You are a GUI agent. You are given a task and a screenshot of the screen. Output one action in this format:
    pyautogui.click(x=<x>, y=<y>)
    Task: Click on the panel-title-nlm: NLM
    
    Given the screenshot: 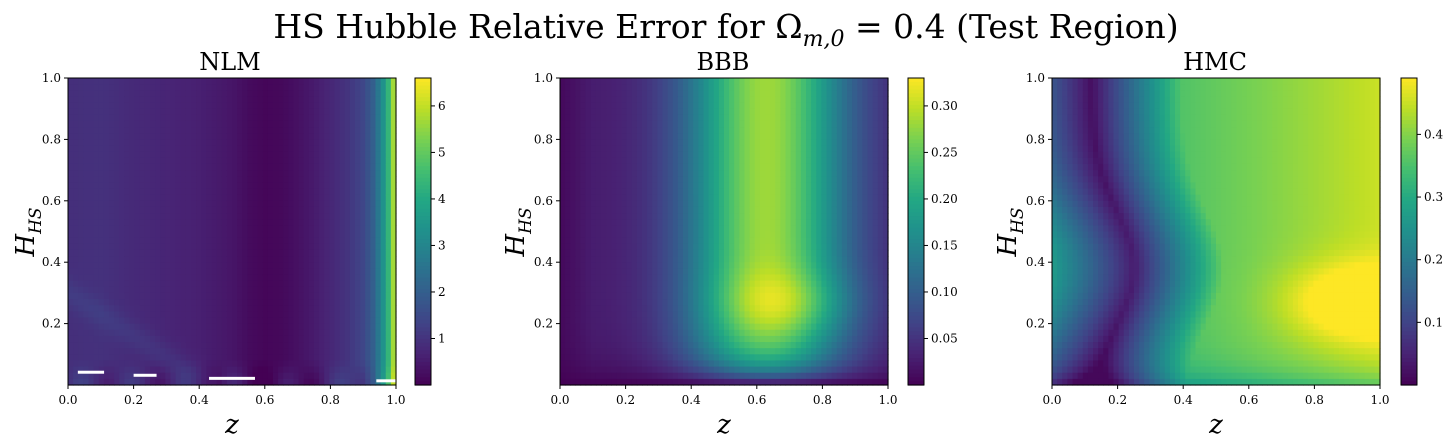 What is the action you would take?
    pyautogui.click(x=230, y=62)
    